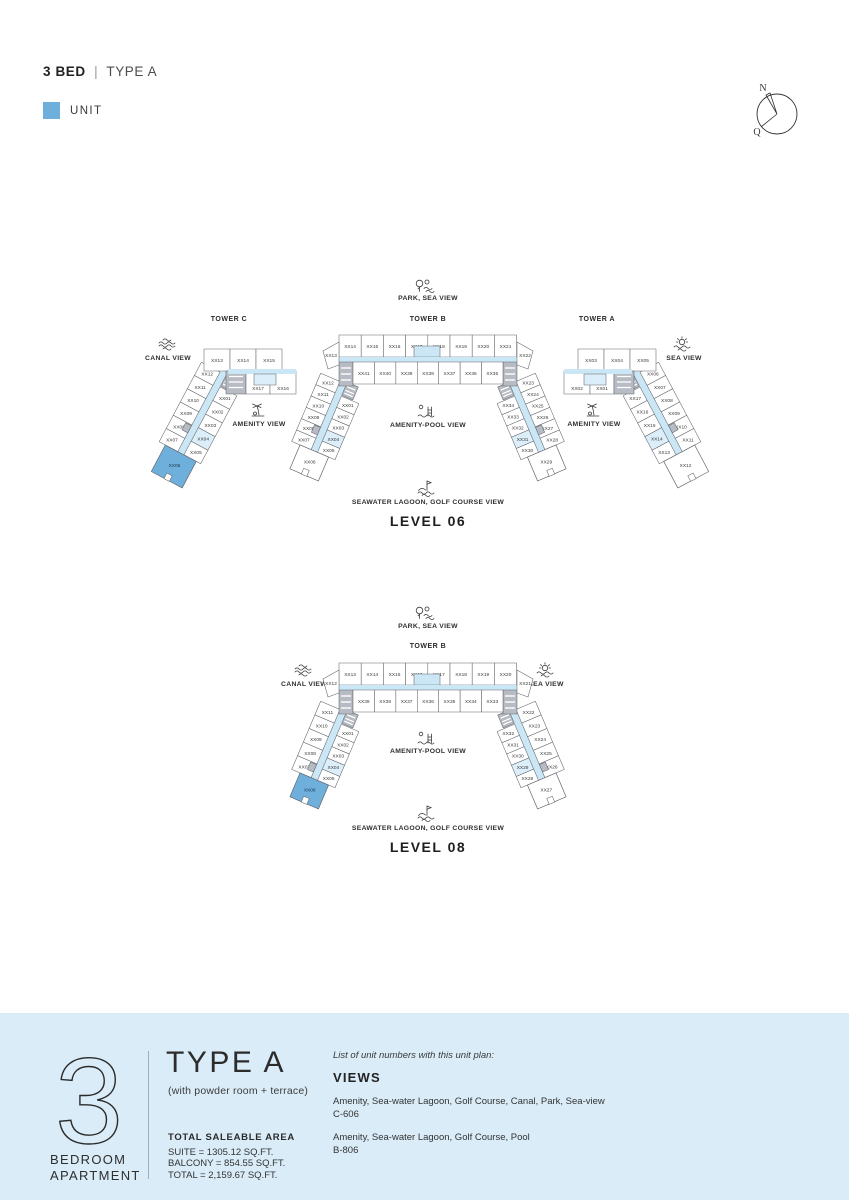 Image resolution: width=849 pixels, height=1200 pixels. I want to click on unit-label: XX01, so click(348, 734).